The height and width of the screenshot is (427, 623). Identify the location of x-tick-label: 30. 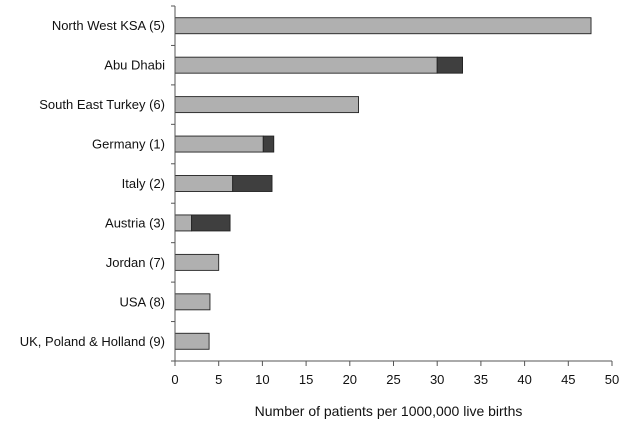
(437, 379).